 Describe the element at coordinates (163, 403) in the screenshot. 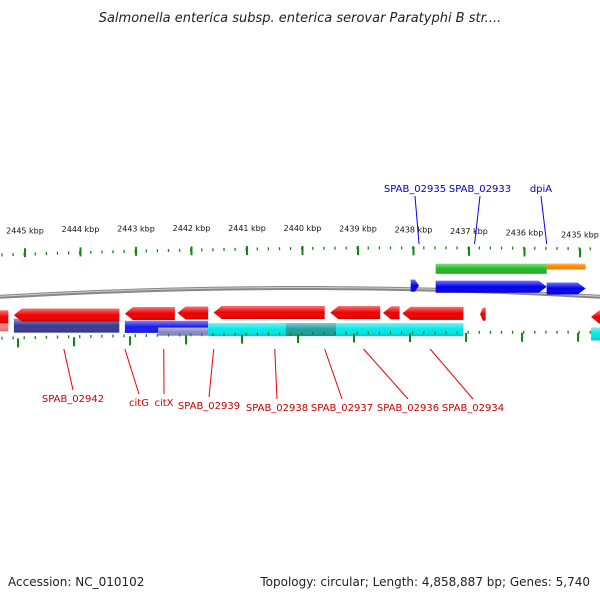

I see `gene-label: citX` at that location.